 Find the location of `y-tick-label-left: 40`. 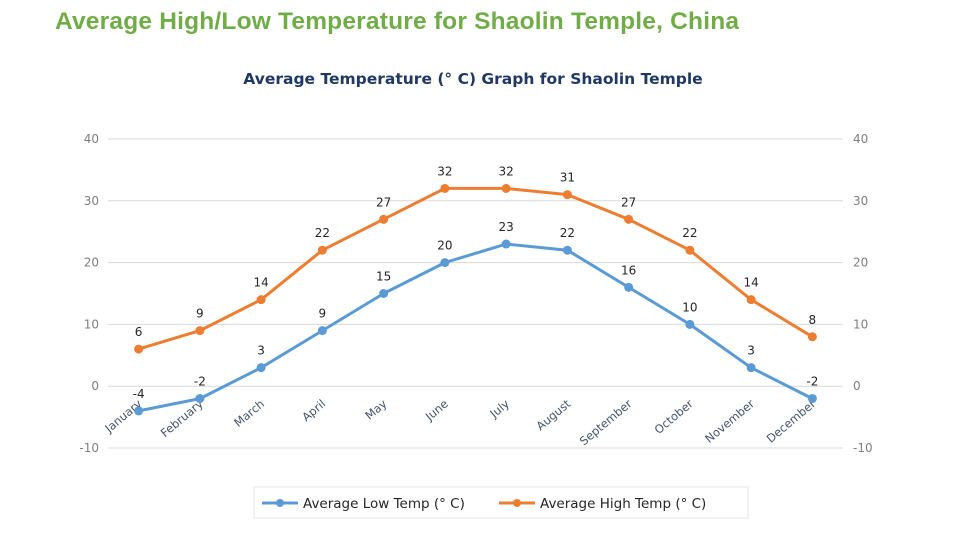

y-tick-label-left: 40 is located at coordinates (91, 139).